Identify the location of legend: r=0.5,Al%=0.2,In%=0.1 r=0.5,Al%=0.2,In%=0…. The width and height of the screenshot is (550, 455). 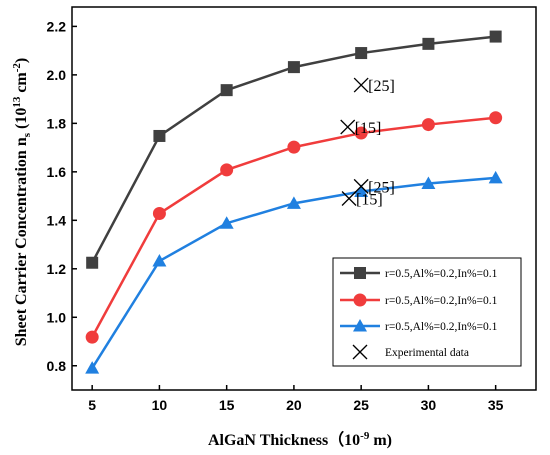
(427, 312).